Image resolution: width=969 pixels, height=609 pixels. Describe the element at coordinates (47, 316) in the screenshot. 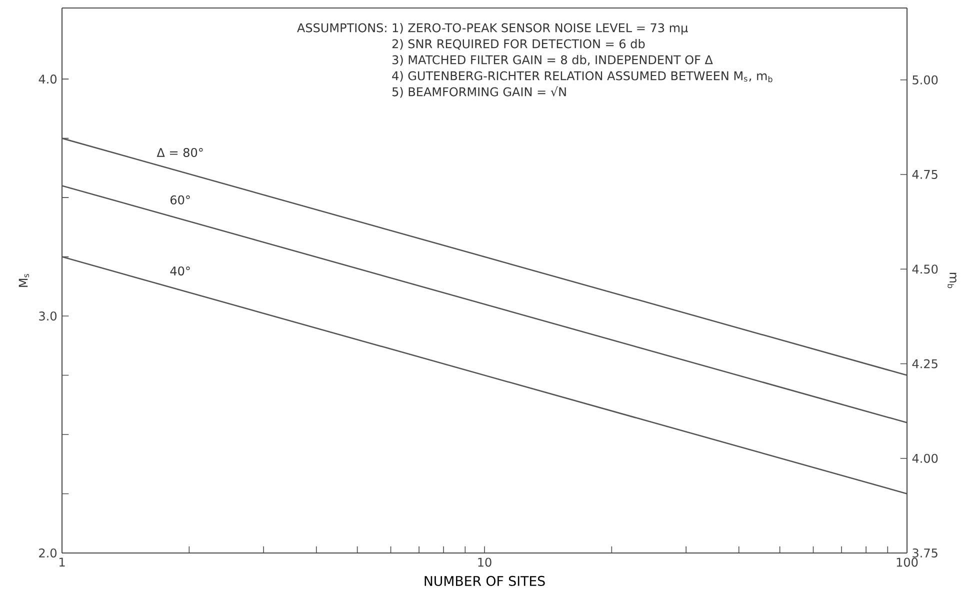

I see `y-tick-label: 3.0` at that location.